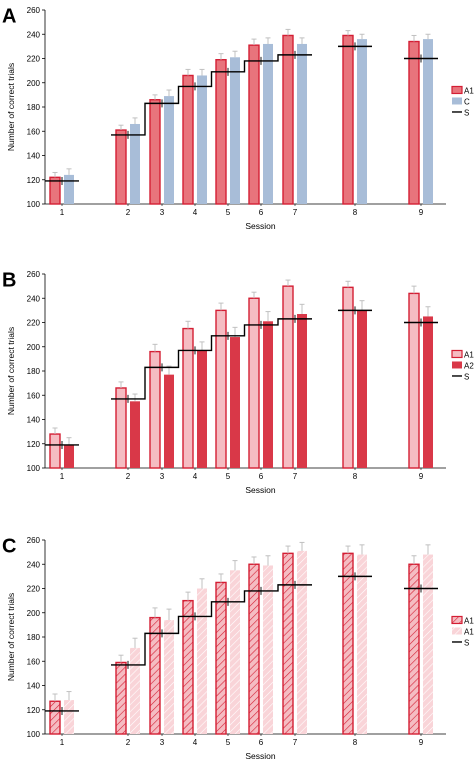  What do you see at coordinates (467, 101) in the screenshot?
I see `legend-label: C` at bounding box center [467, 101].